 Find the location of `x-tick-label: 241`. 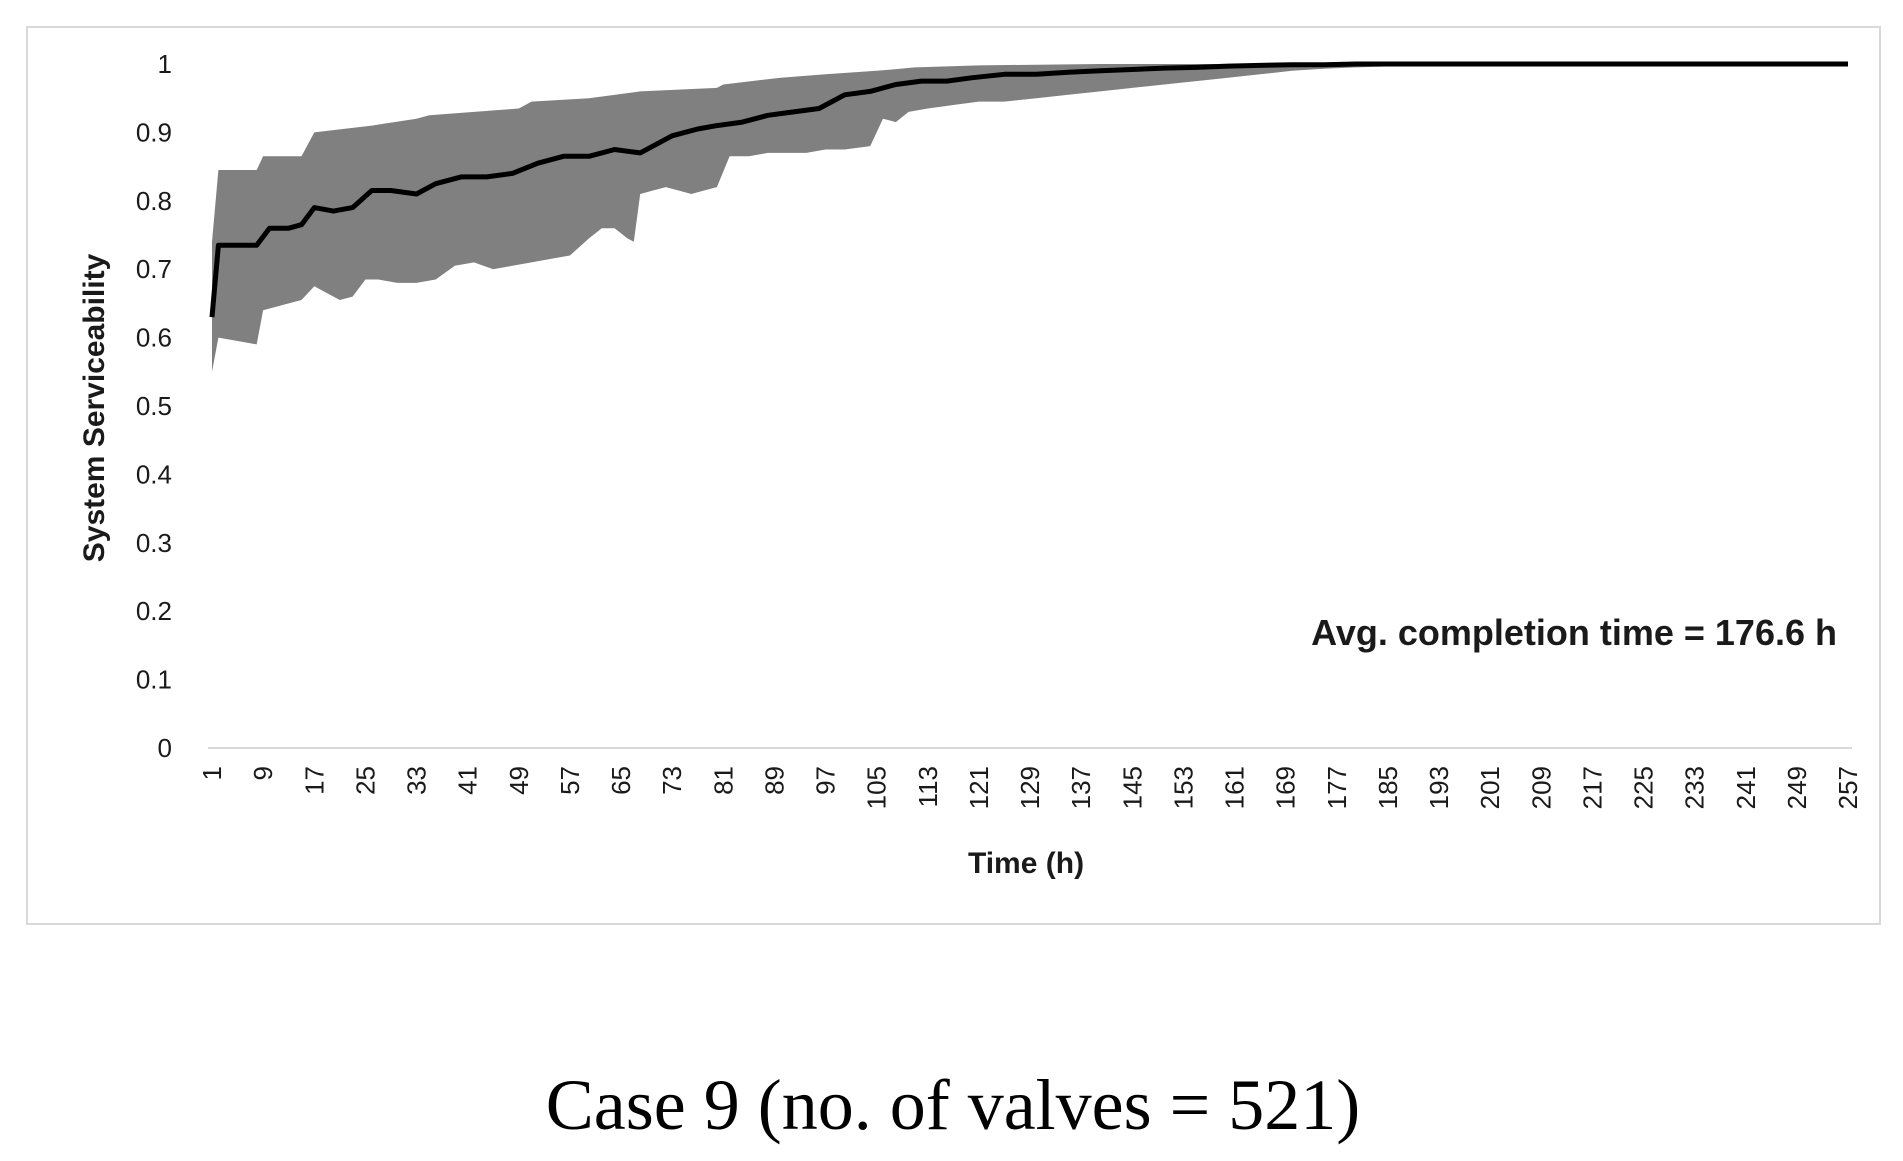

x-tick-label: 241 is located at coordinates (1746, 787).